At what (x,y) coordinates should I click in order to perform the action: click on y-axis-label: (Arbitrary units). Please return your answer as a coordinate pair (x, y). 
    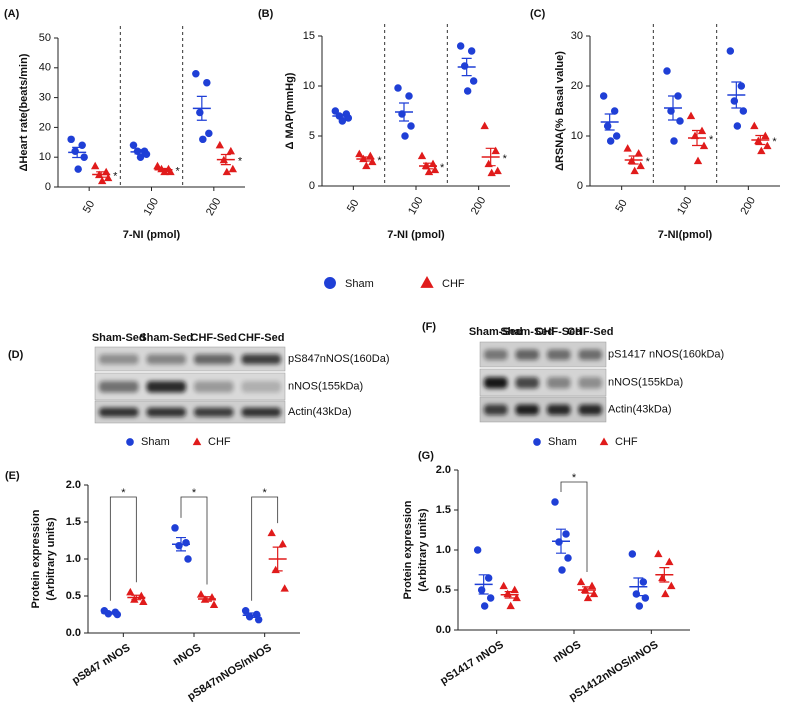
    Looking at the image, I should click on (51, 558).